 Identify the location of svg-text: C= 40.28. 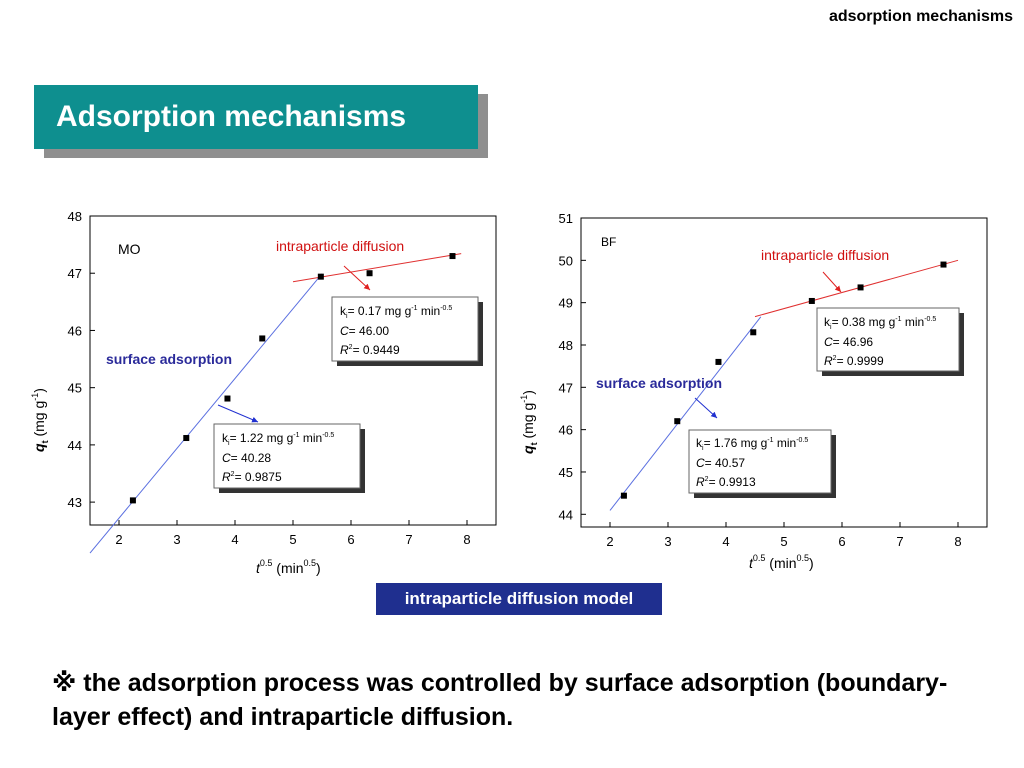
(246, 458).